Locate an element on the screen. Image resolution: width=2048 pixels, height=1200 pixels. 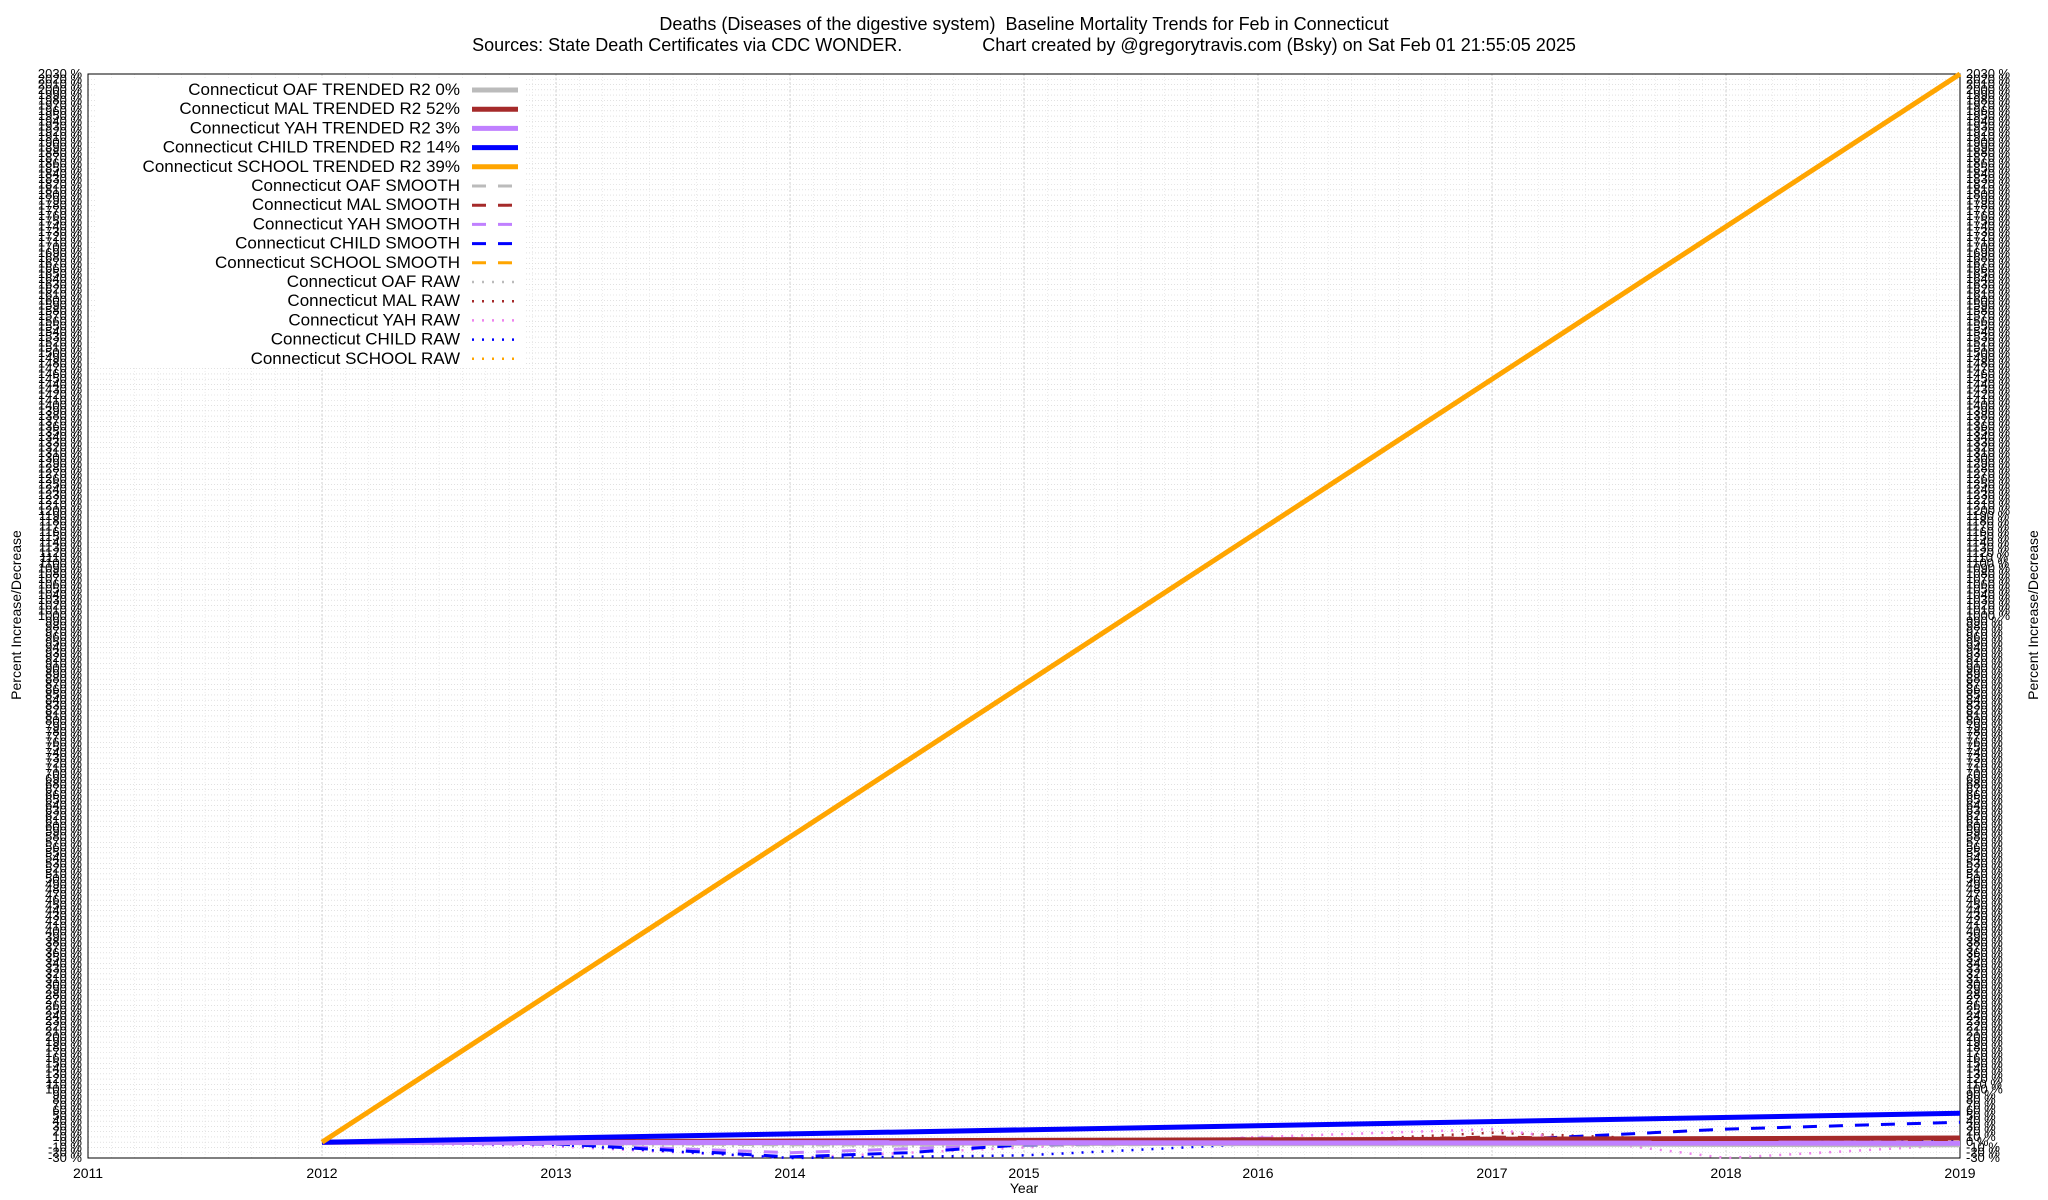
y-tick-label: 2010 % is located at coordinates (60, 84).